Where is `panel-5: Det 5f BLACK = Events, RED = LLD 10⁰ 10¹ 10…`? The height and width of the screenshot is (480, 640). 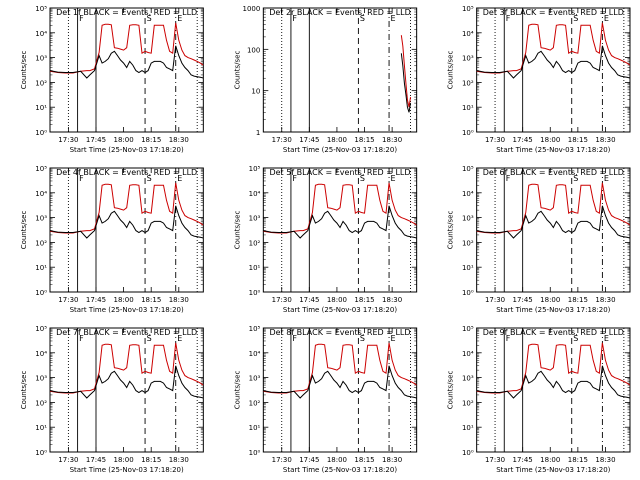 panel-5: Det 5f BLACK = Events, RED = LLD 10⁰ 10¹ 10… is located at coordinates (325, 239).